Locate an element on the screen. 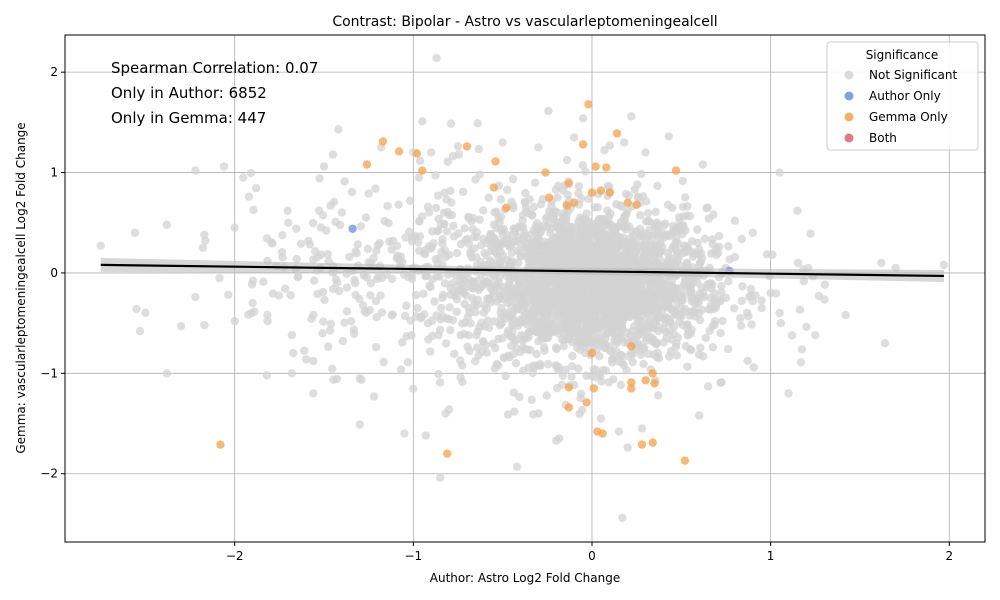 The image size is (1000, 600). author-only-annotation: Only in Author: 6852 is located at coordinates (189, 93).